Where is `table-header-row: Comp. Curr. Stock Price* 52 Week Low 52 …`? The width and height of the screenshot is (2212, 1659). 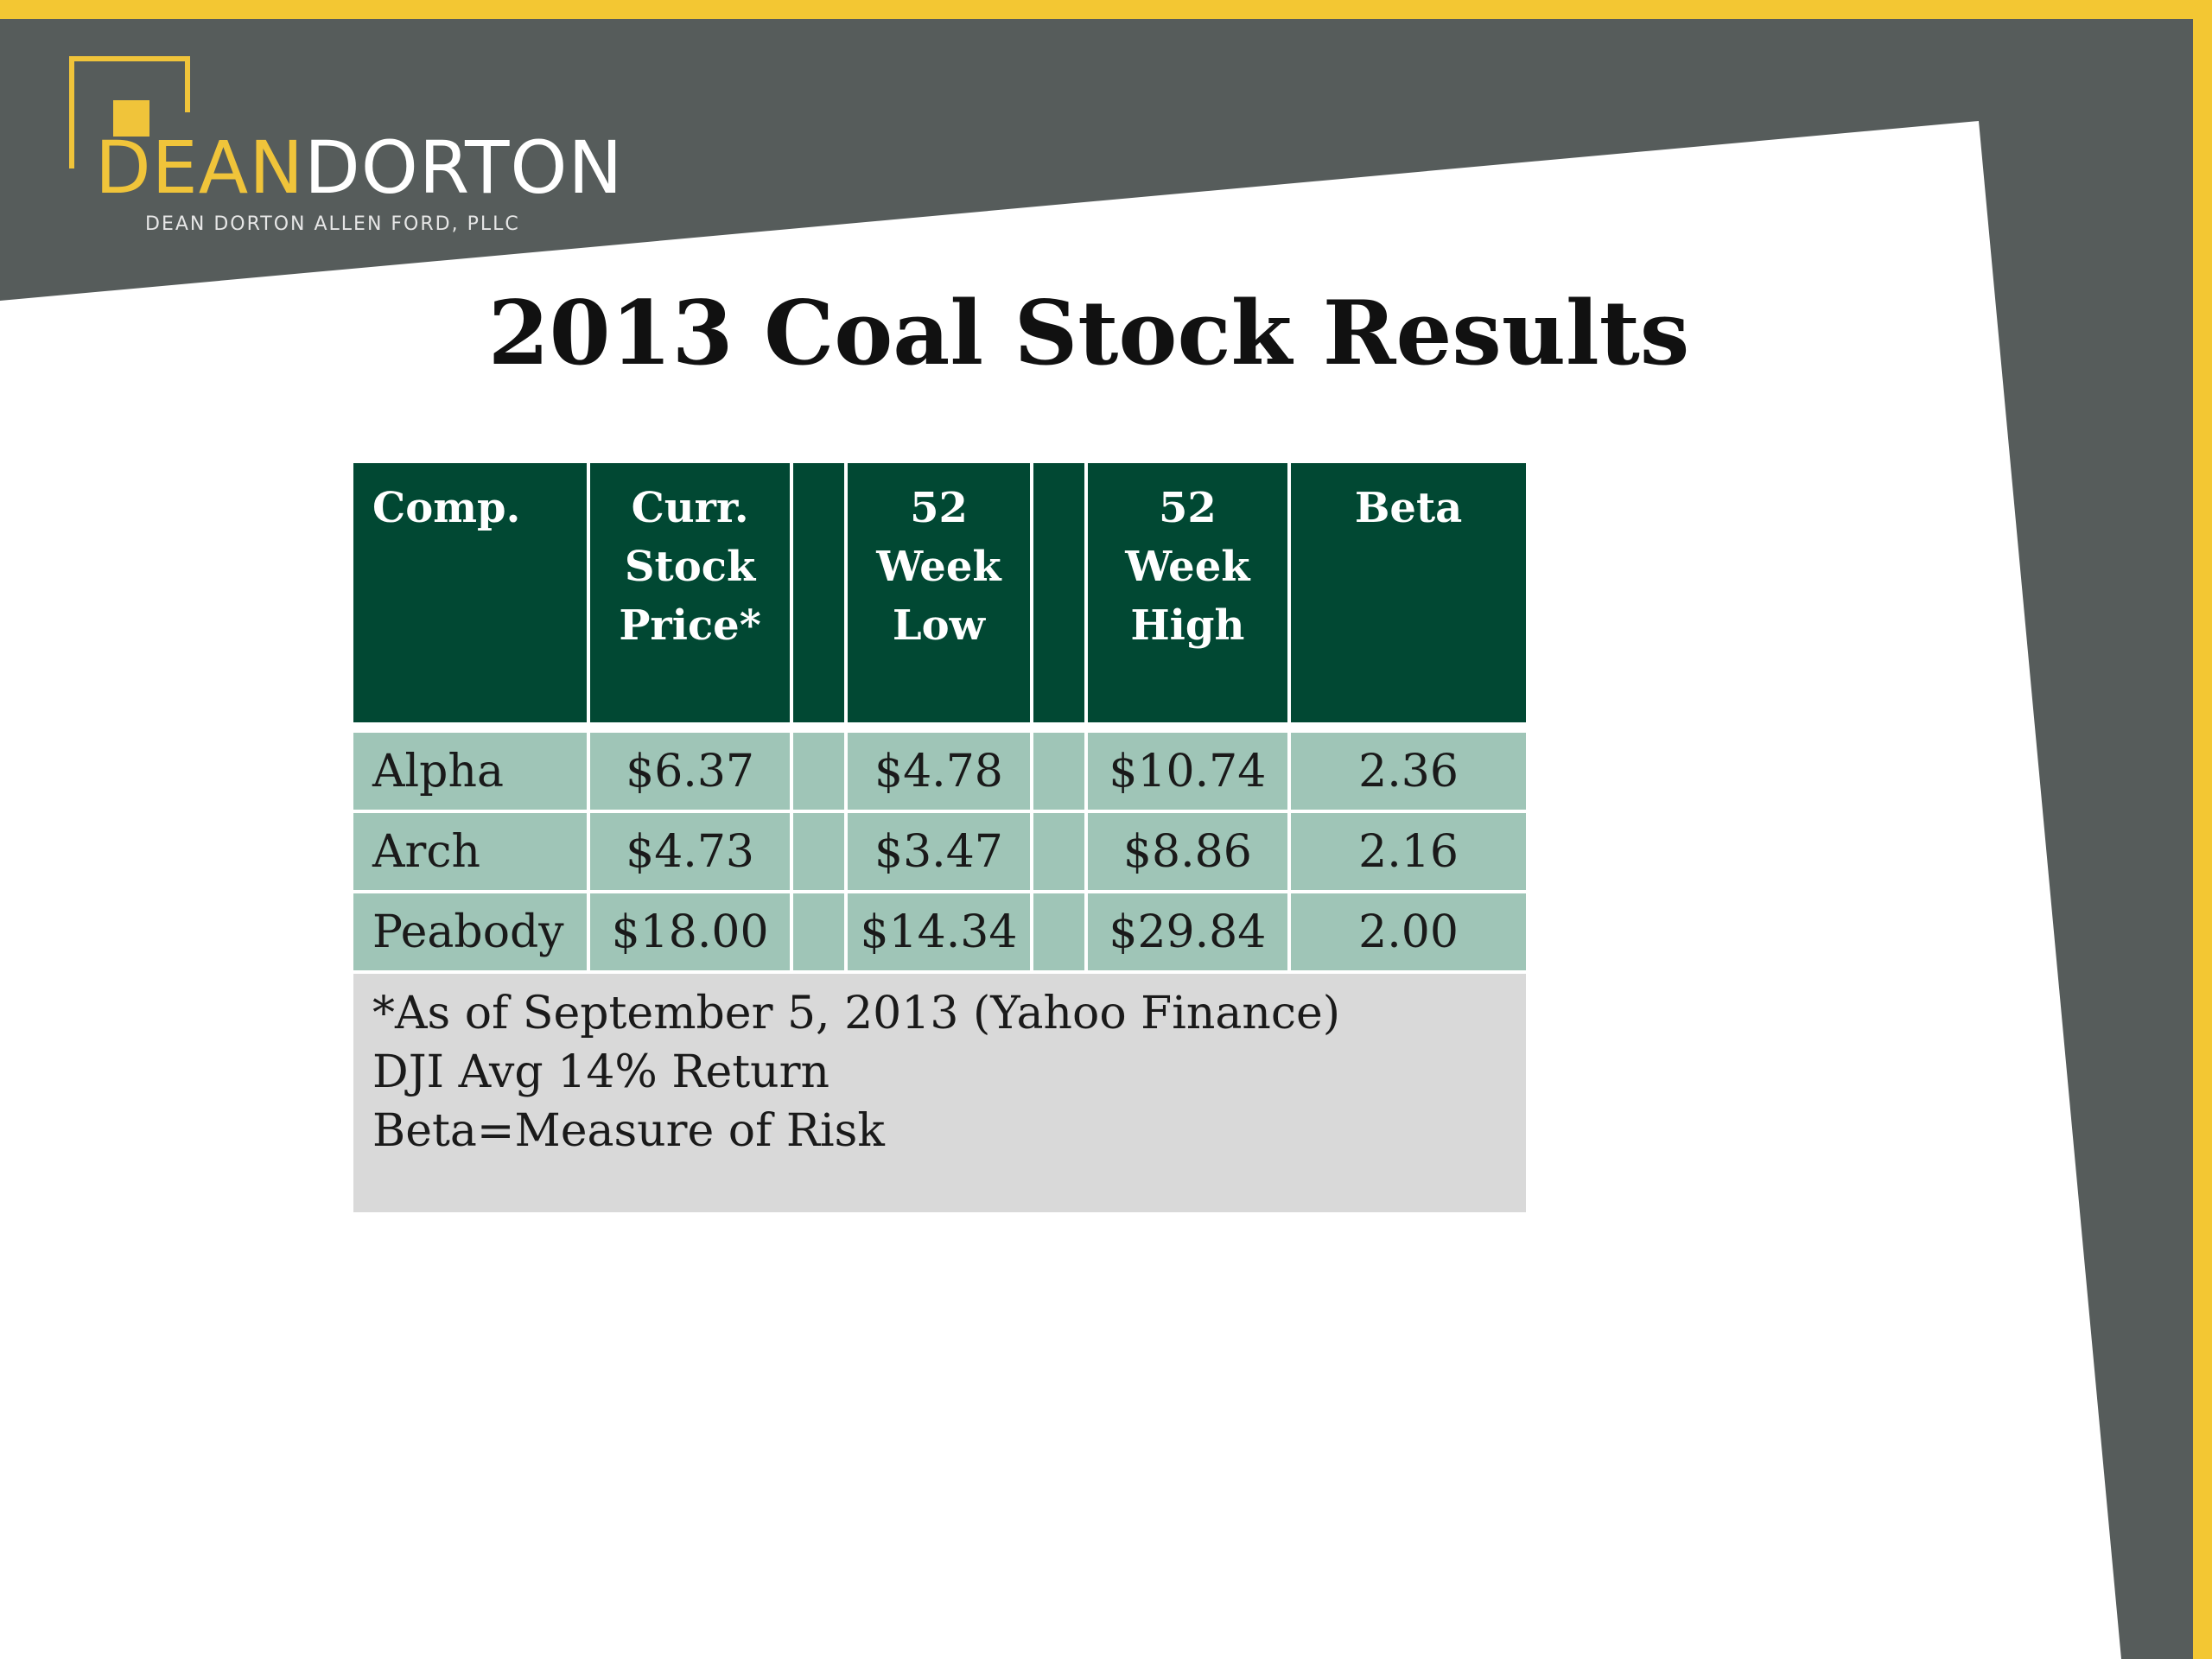
table-header-row: Comp. Curr. Stock Price* 52 Week Low 52 … is located at coordinates (940, 593).